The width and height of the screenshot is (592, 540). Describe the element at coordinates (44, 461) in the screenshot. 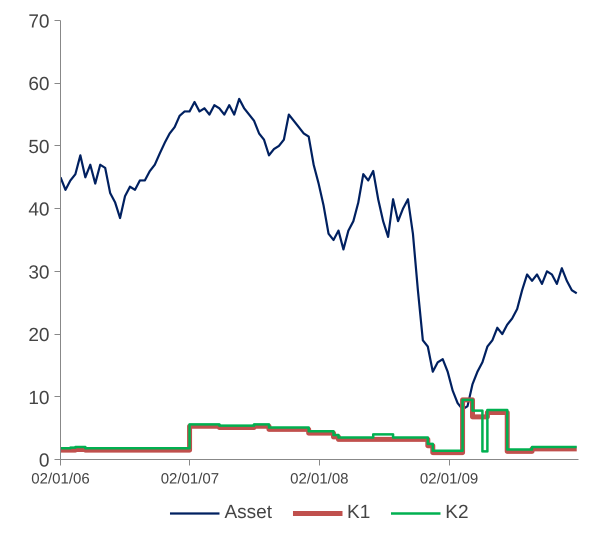

I see `y-tick-label: 0` at that location.